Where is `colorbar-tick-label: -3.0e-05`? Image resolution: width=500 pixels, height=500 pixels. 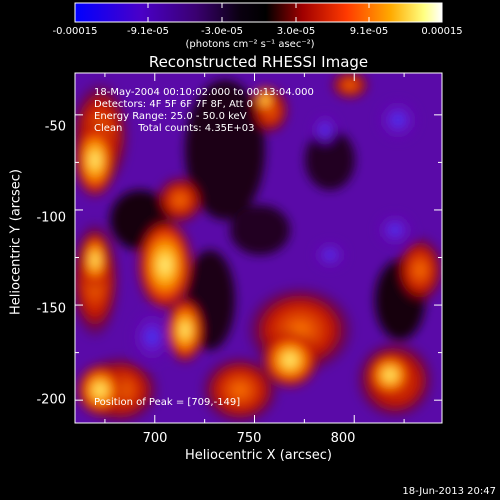
colorbar-tick-label: -3.0e-05 is located at coordinates (222, 31).